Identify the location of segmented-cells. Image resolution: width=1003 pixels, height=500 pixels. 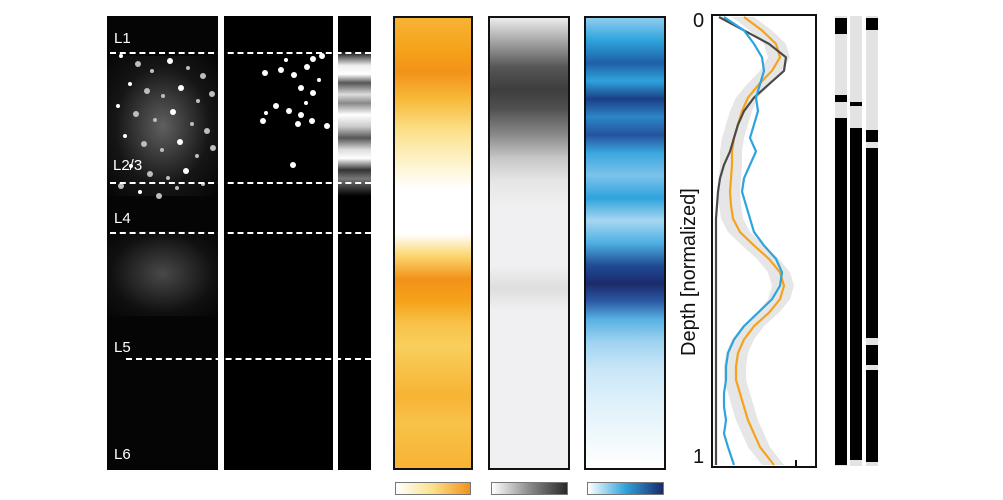
(295, 110).